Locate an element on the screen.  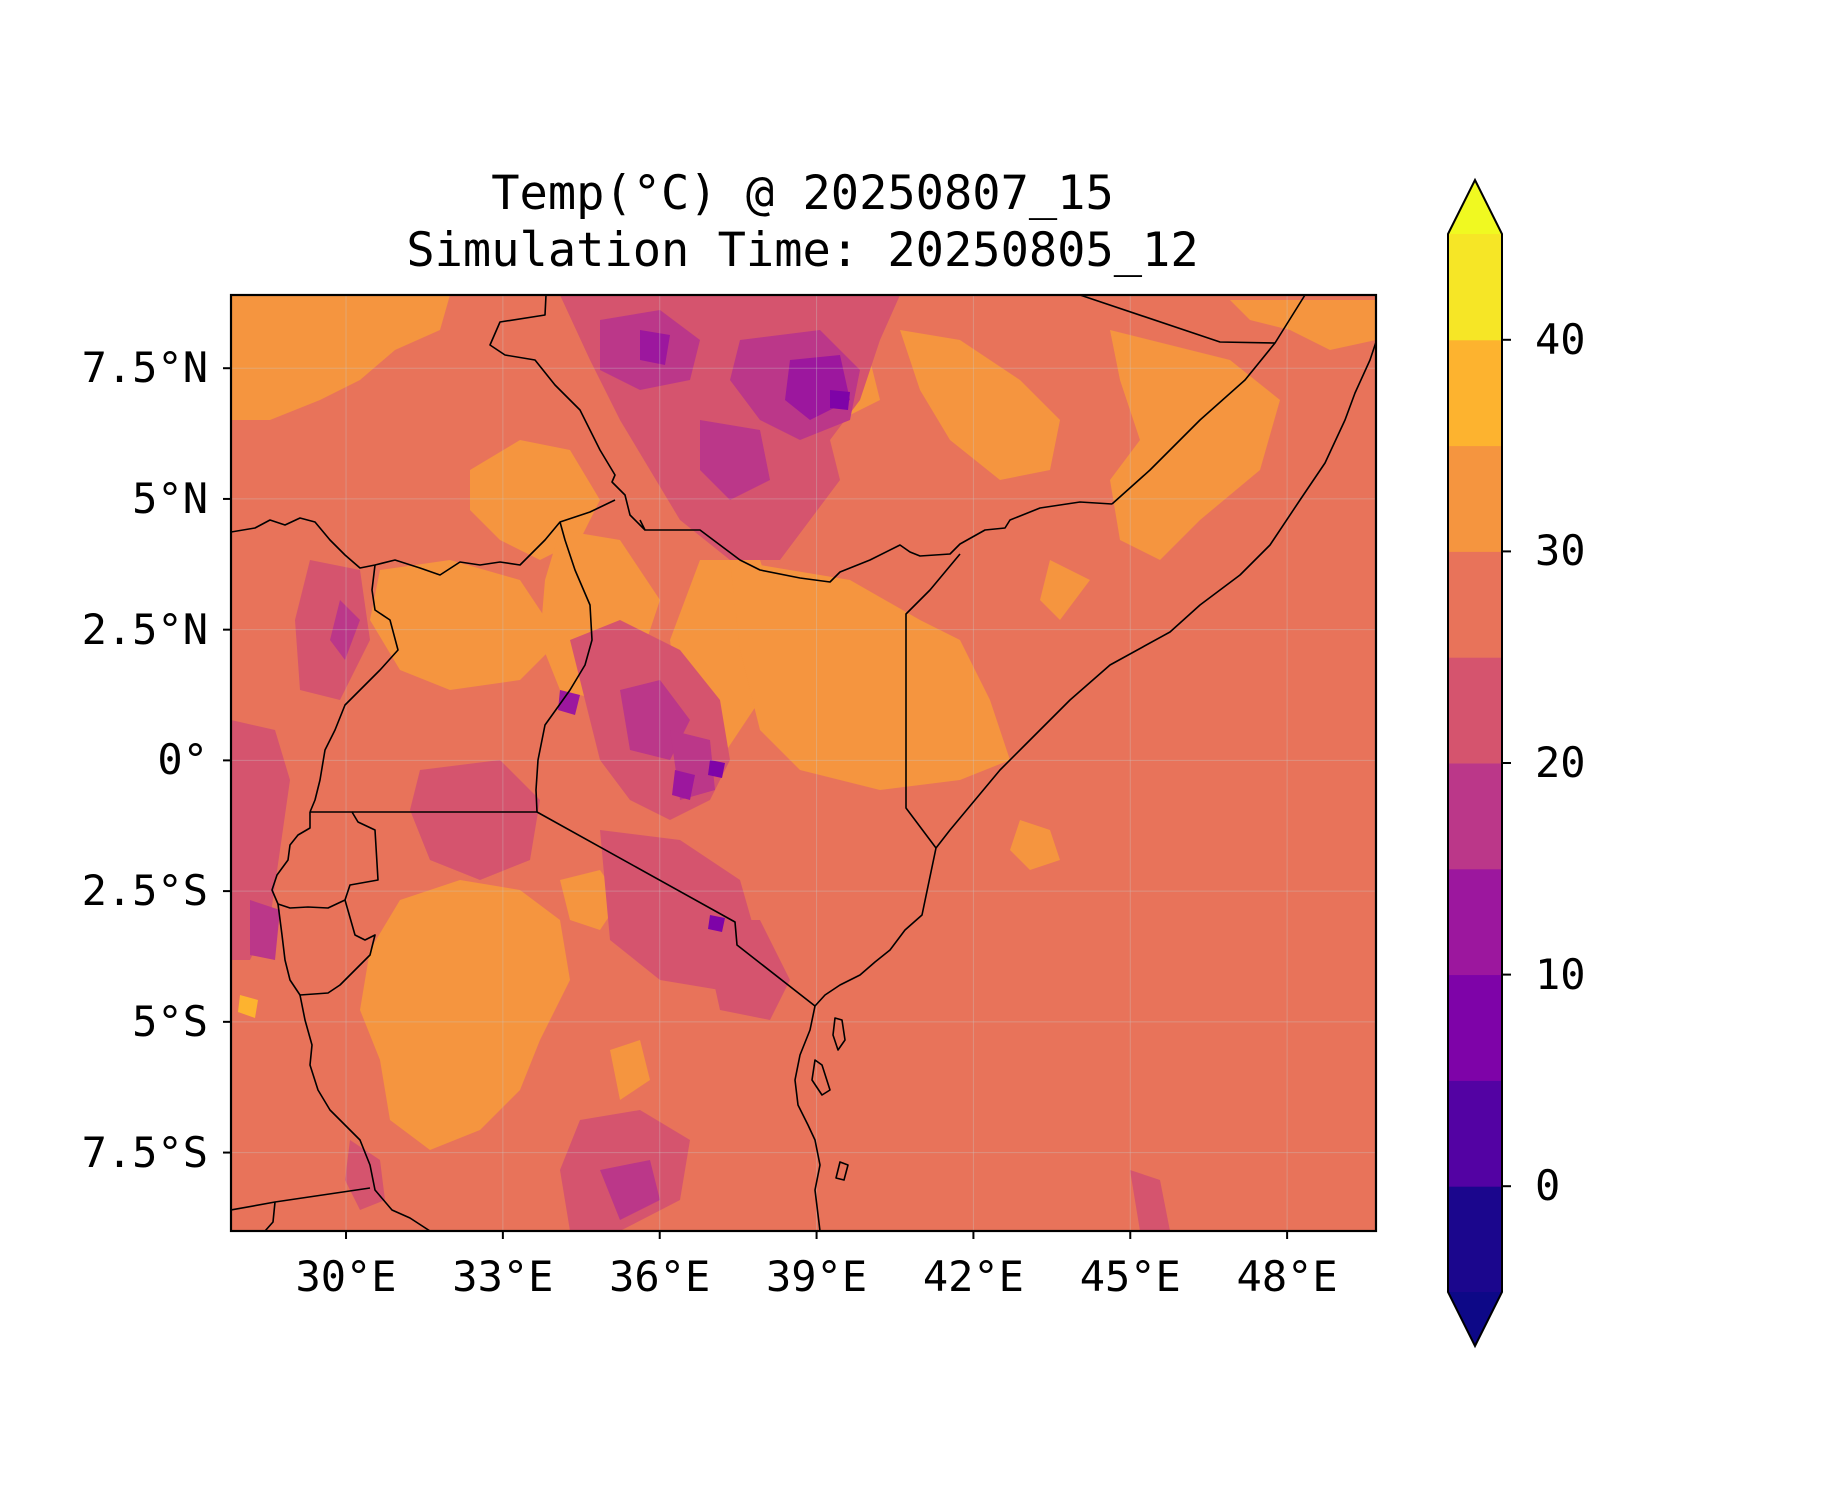
x-tick-label: 36°E is located at coordinates (660, 1276).